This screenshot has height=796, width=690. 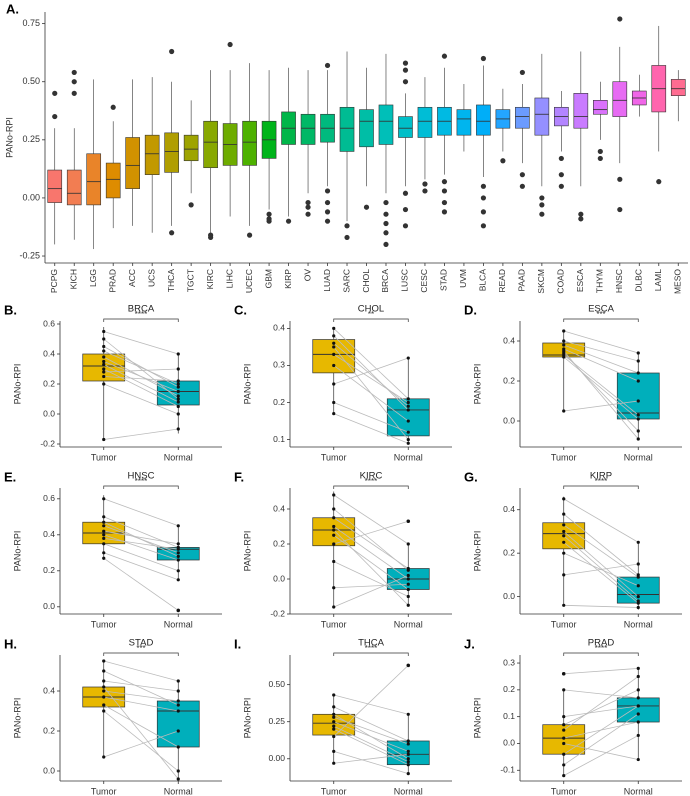 What do you see at coordinates (483, 280) in the screenshot?
I see `x-tick-label: BLCA` at bounding box center [483, 280].